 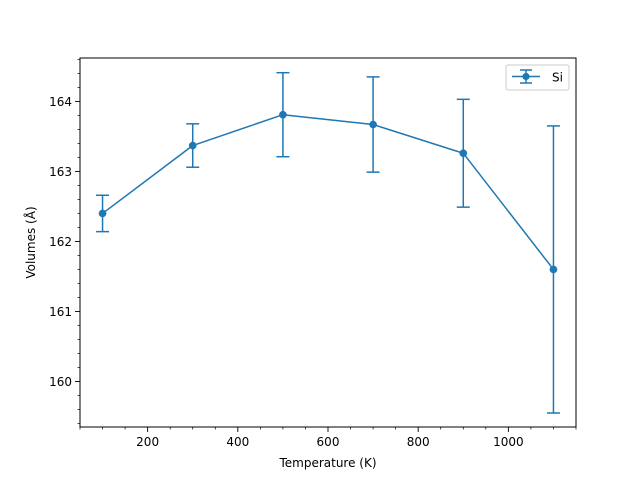 I want to click on y-axis-label: Volumes (Å), so click(x=30, y=242).